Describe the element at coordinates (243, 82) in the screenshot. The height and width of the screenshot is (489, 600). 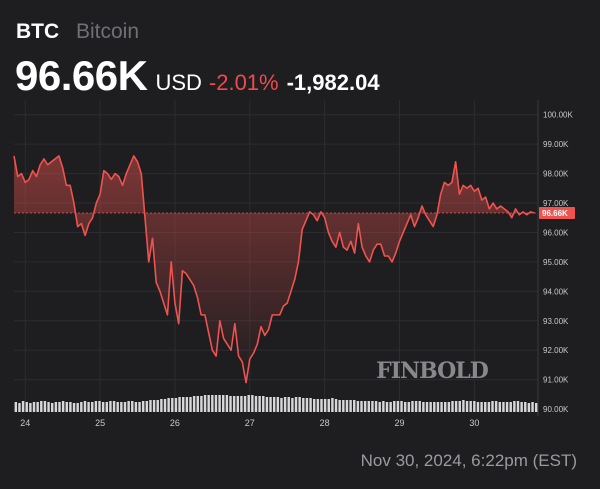
I see `change-percent: -2.01%` at that location.